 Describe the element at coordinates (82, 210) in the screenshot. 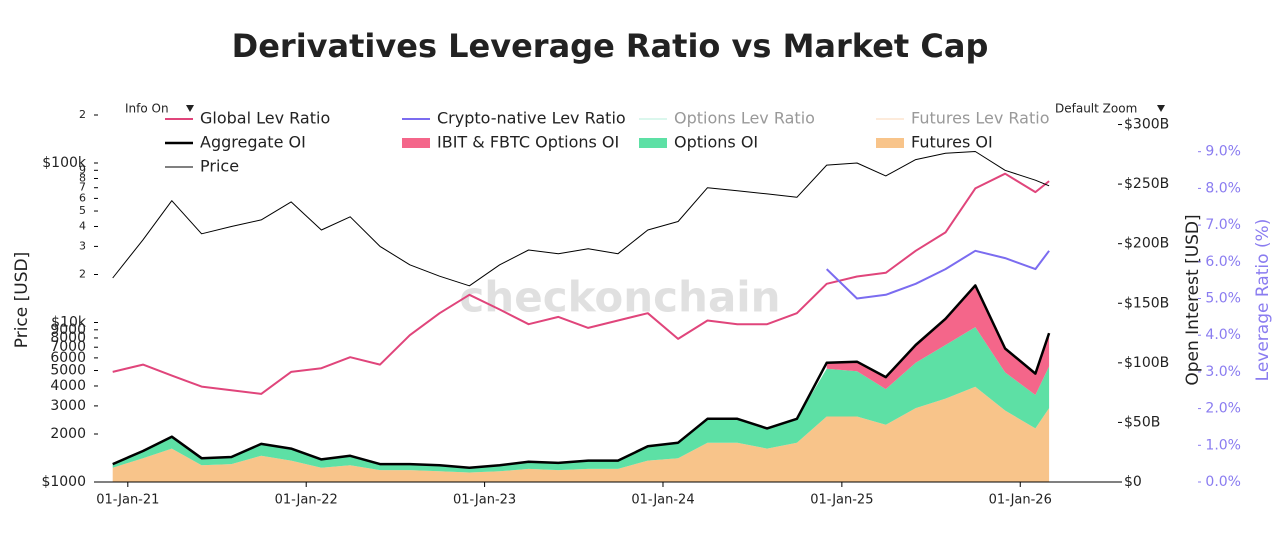

I see `y-tick-label: 5` at that location.